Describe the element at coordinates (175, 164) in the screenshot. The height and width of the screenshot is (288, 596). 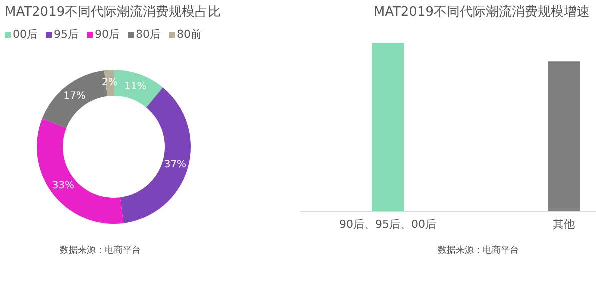
I see `data-label: 37%` at that location.